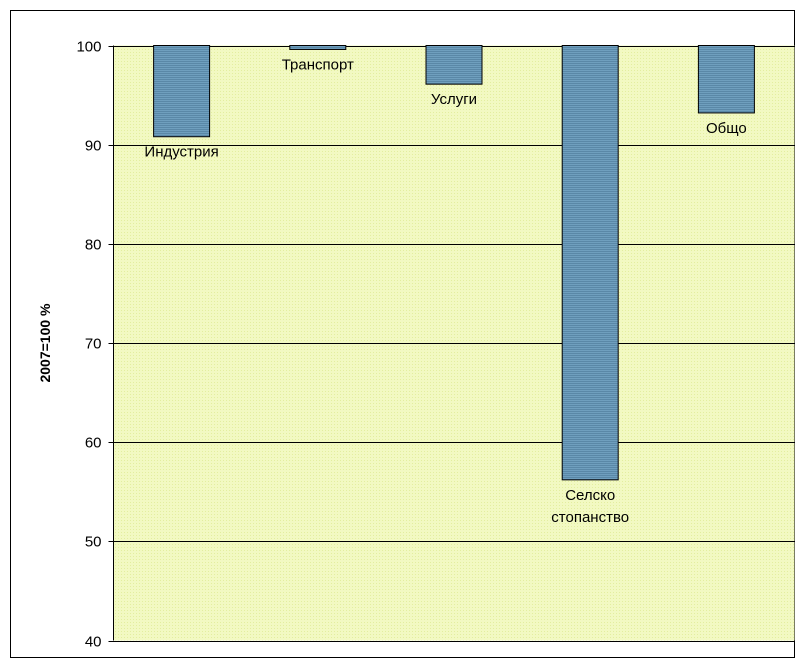 The width and height of the screenshot is (805, 668). I want to click on y-axis-label: 2007=100 %, so click(45, 343).